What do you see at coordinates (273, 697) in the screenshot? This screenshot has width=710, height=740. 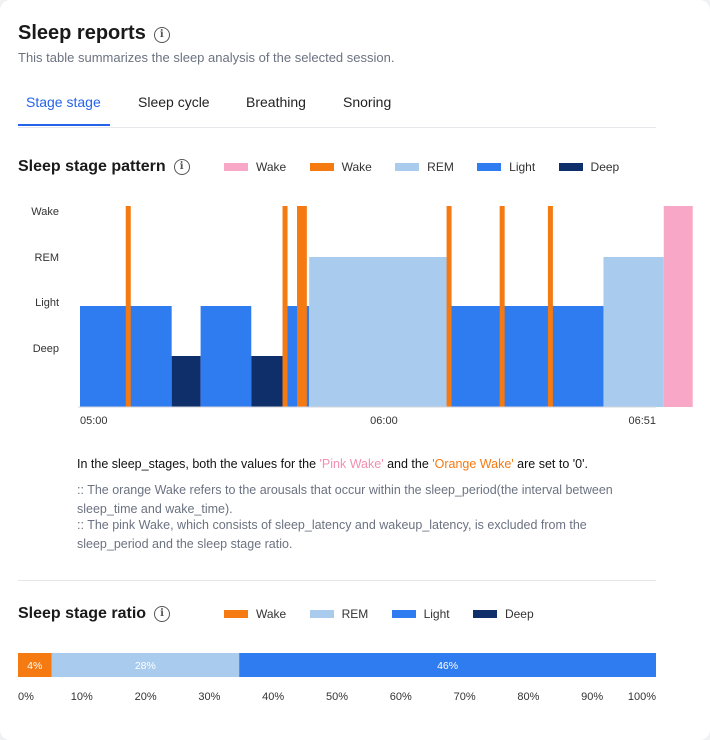 I see `ratio-x-tick-label: 40%` at bounding box center [273, 697].